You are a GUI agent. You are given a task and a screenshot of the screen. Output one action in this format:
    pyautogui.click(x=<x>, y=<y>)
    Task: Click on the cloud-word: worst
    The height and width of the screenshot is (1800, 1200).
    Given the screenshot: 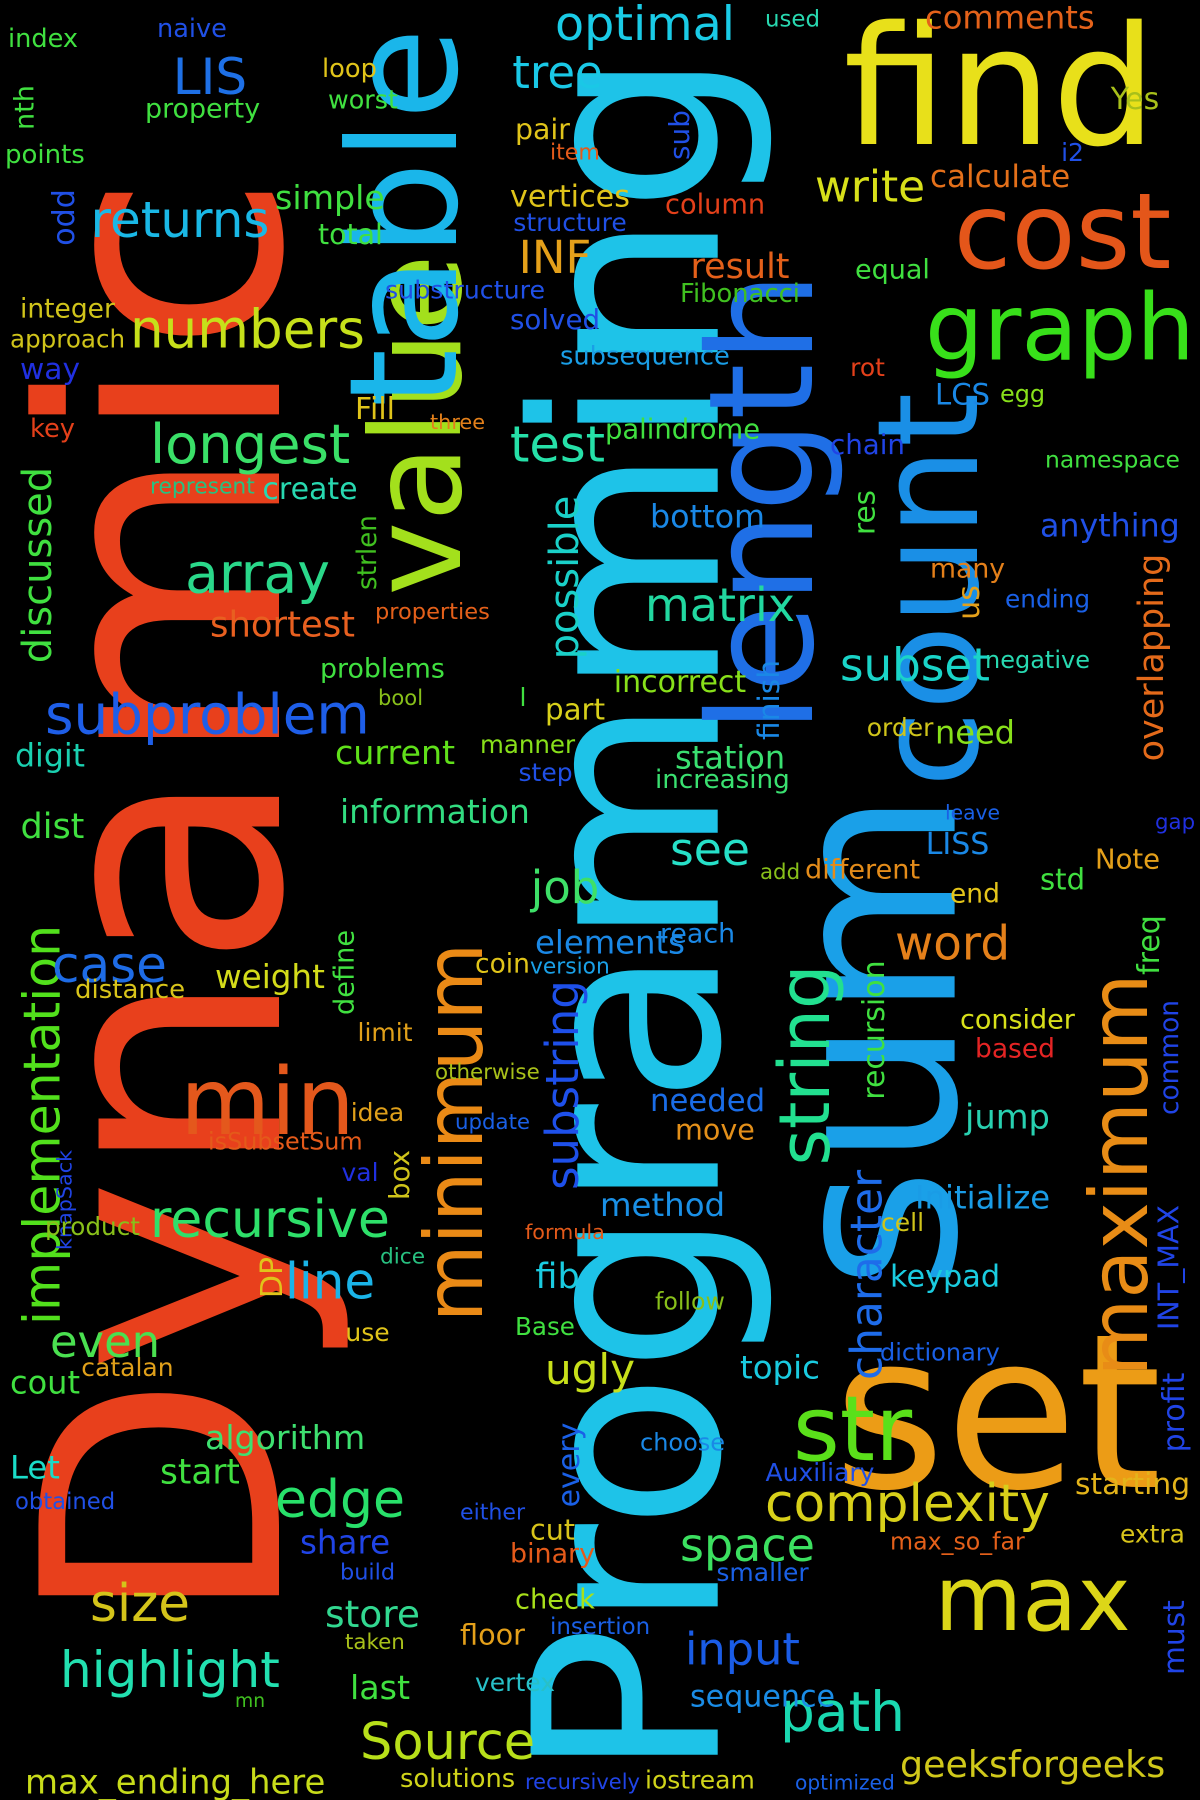 What is the action you would take?
    pyautogui.click(x=363, y=99)
    